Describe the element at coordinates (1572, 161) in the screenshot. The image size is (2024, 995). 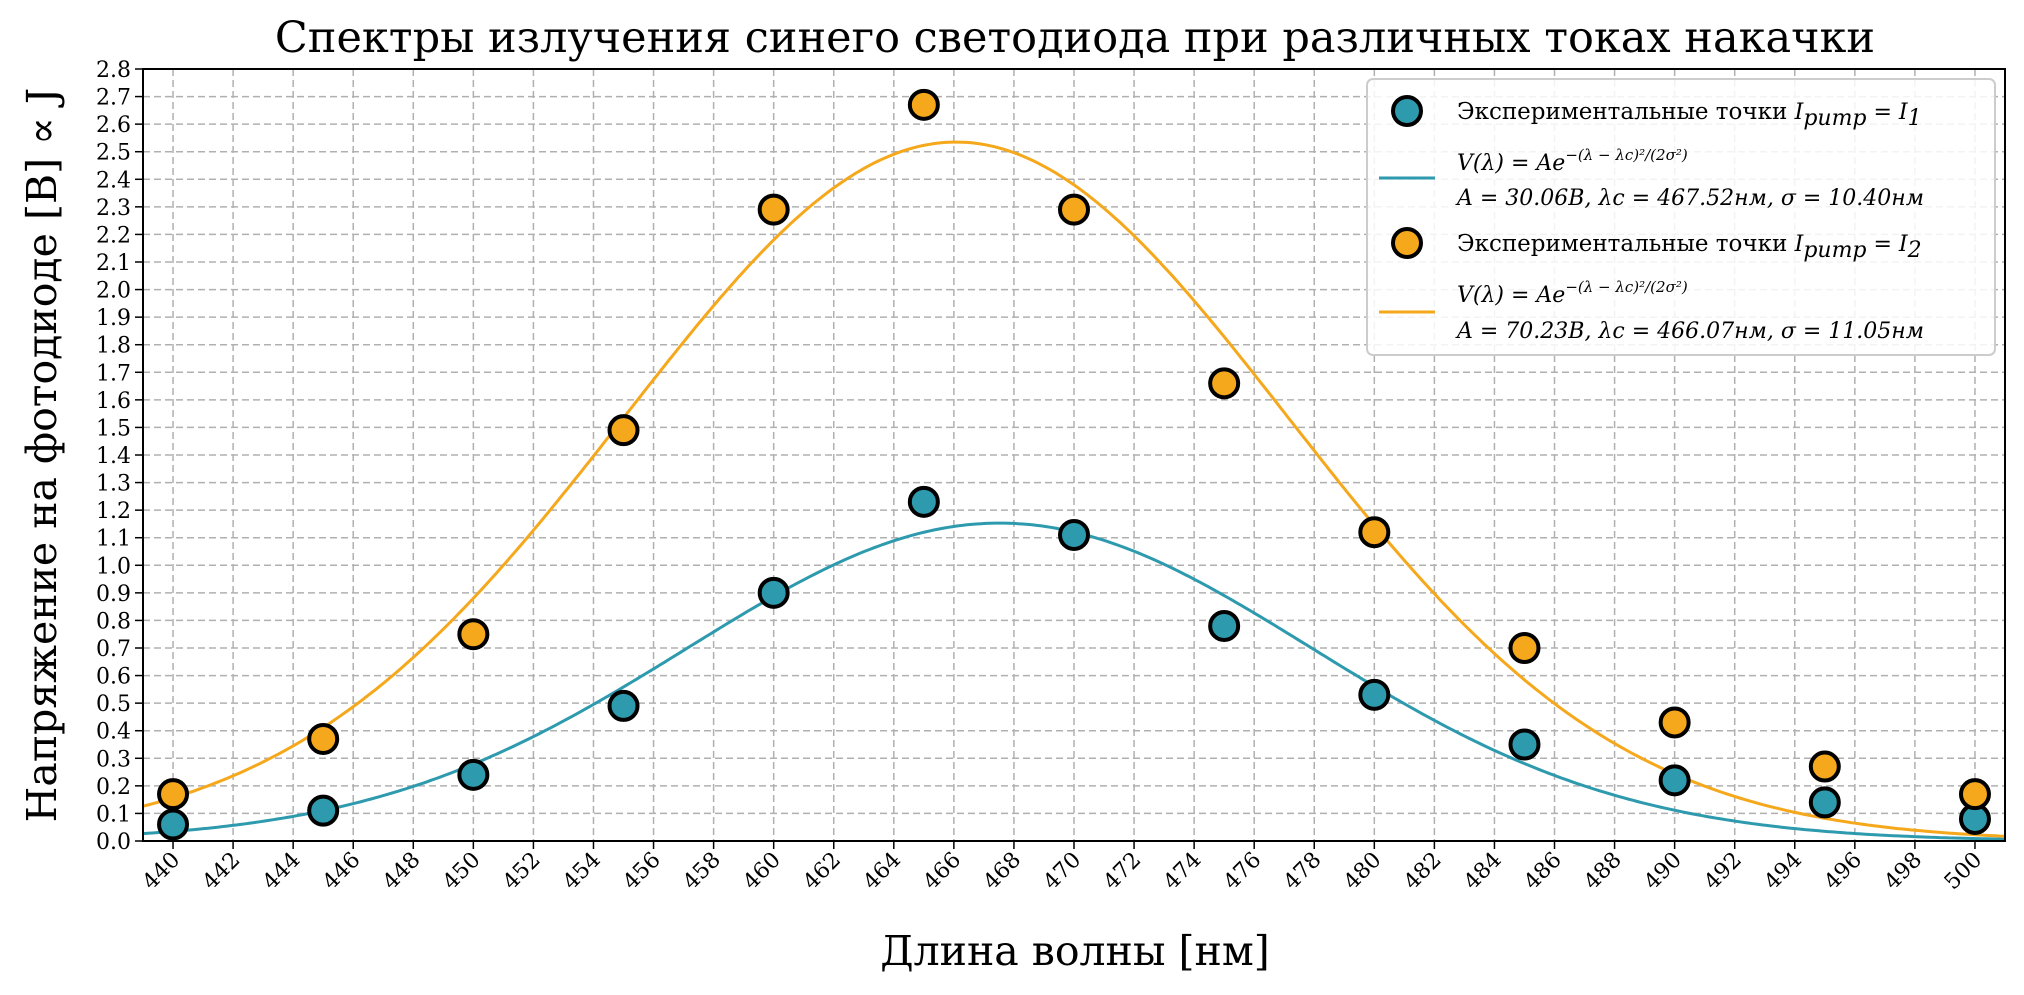
I see `legend-entry-2-formula: V(λ) = Ae−(λ − λc)²/(2σ²)` at that location.